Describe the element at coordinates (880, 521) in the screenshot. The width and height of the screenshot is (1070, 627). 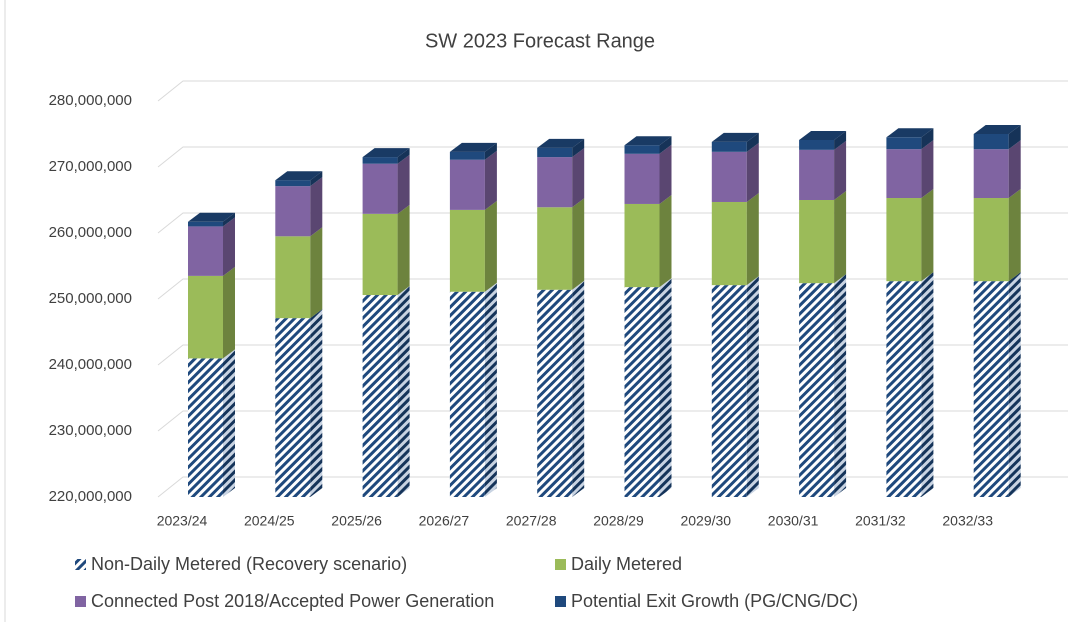
I see `x-tick-label: 2031/32` at that location.